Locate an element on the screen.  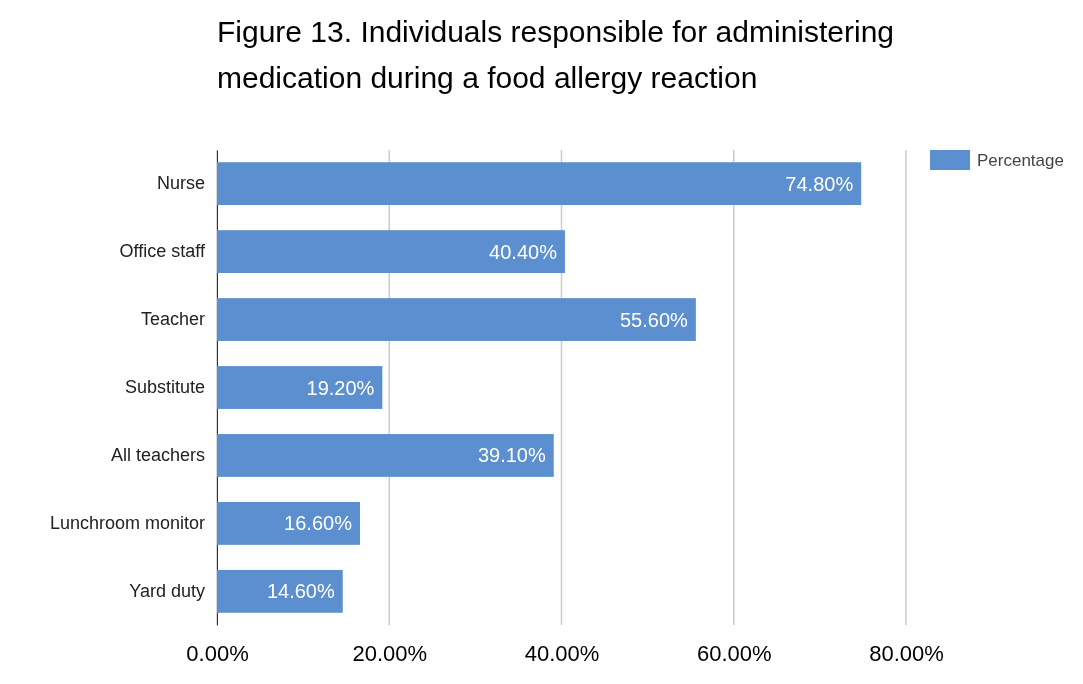
x-tick-label: 20.00% is located at coordinates (390, 653).